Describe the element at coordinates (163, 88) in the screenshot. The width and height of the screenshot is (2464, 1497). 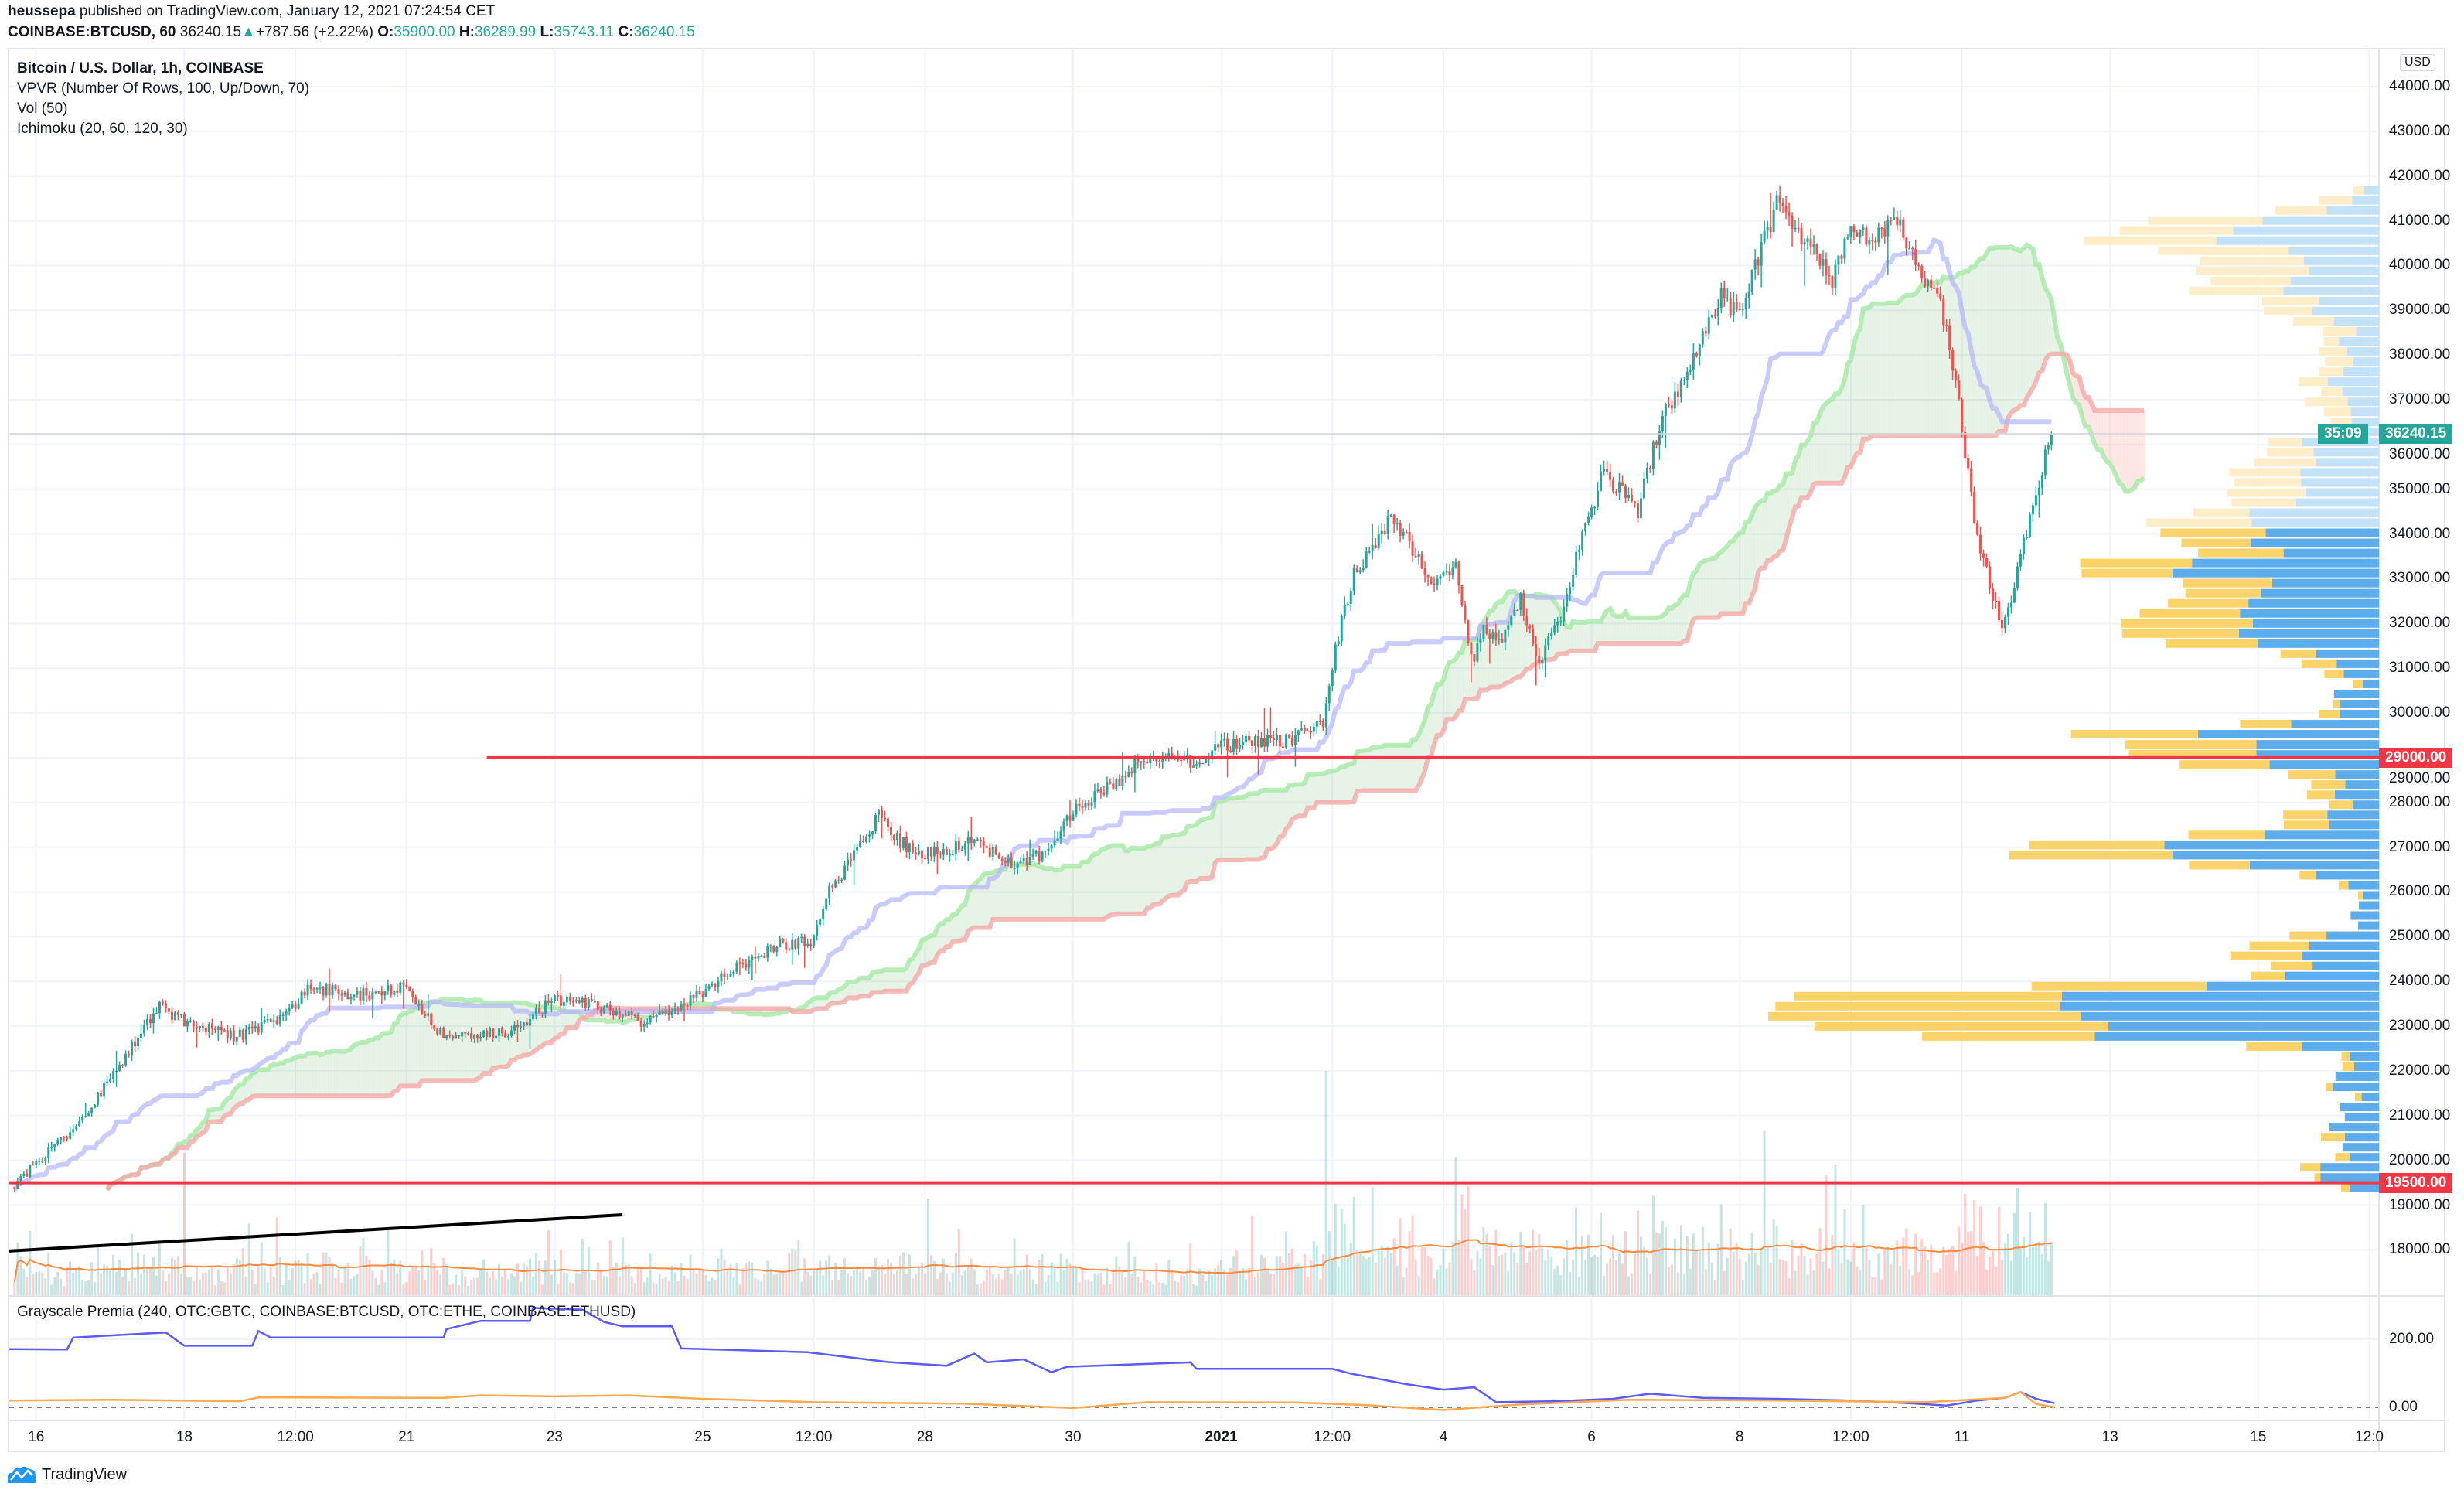
I see `legend-vpvr: VPVR (Number Of Rows, 100, Up/Down, 70)` at that location.